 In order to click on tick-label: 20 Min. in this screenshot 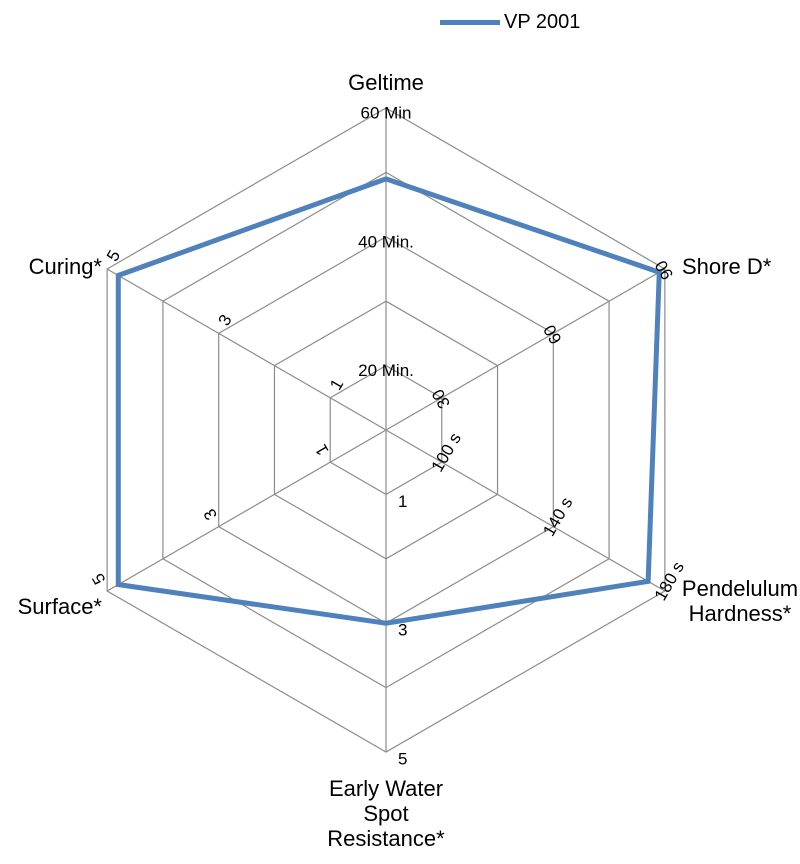, I will do `click(386, 370)`.